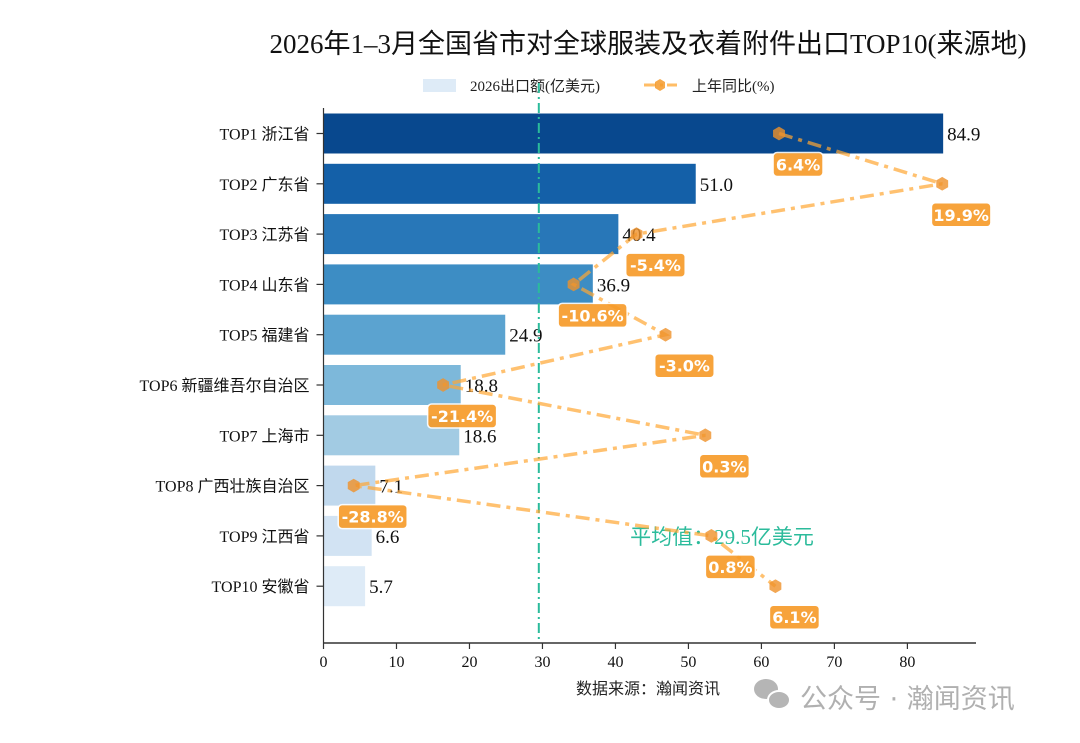  I want to click on bar-value-label: 18.6, so click(479, 436).